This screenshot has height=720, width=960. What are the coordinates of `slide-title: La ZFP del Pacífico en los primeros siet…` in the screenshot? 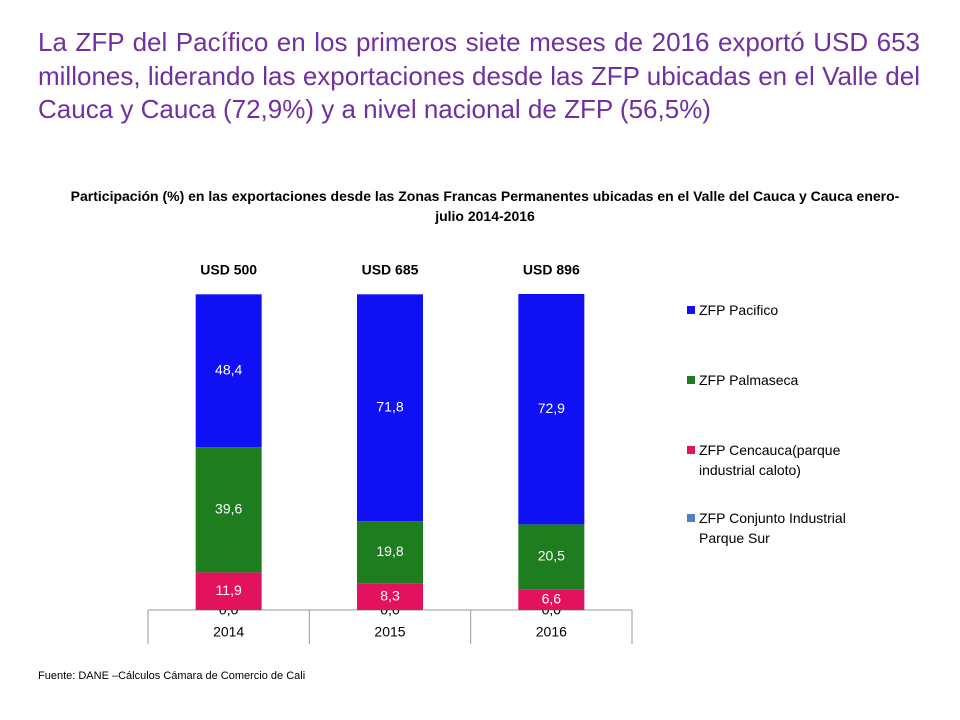 It's located at (479, 75).